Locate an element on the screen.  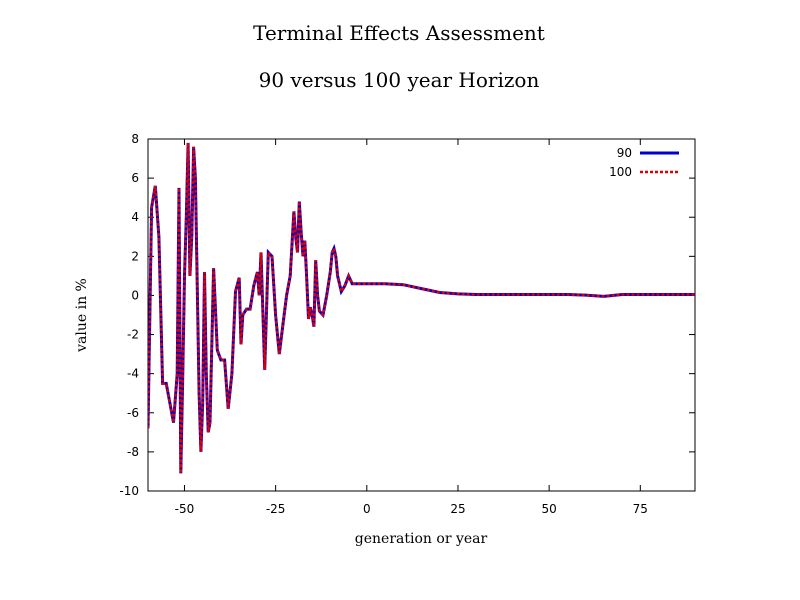
y-tick-label: 2 is located at coordinates (135, 256).